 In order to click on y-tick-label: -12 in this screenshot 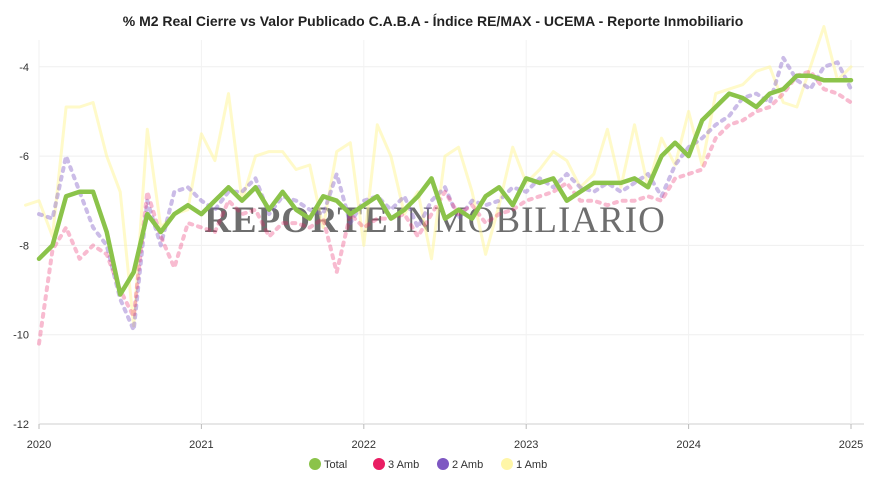, I will do `click(21, 425)`.